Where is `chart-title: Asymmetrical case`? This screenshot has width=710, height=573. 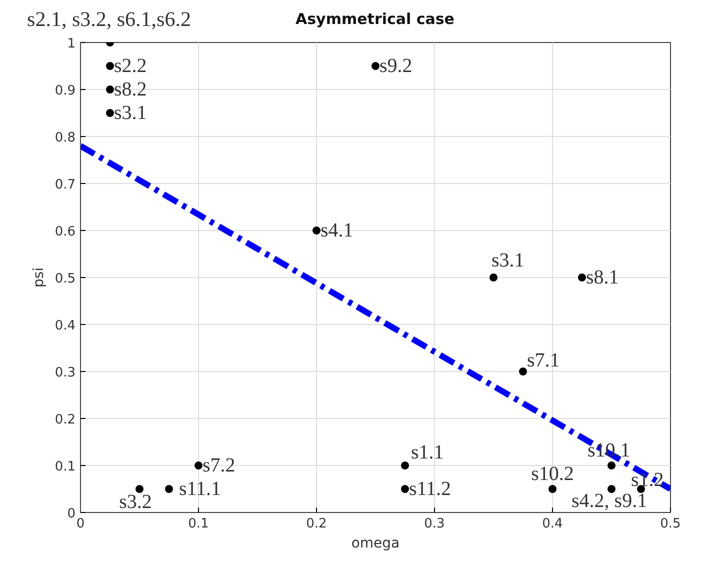 chart-title: Asymmetrical case is located at coordinates (375, 19).